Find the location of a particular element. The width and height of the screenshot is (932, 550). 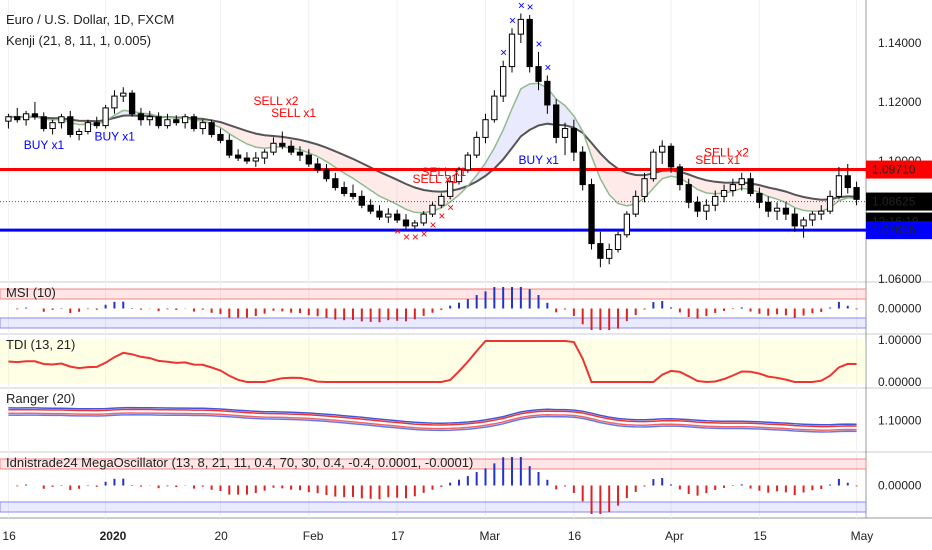

pane-title: Ranger (20) is located at coordinates (40, 398).